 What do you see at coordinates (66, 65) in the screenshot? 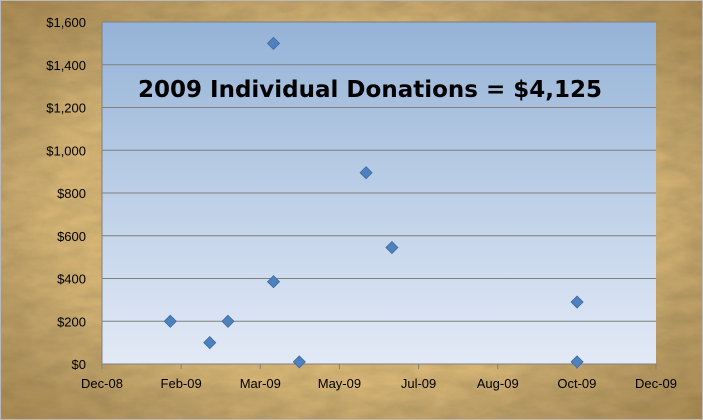
I see `y-tick-label: $1,400` at bounding box center [66, 65].